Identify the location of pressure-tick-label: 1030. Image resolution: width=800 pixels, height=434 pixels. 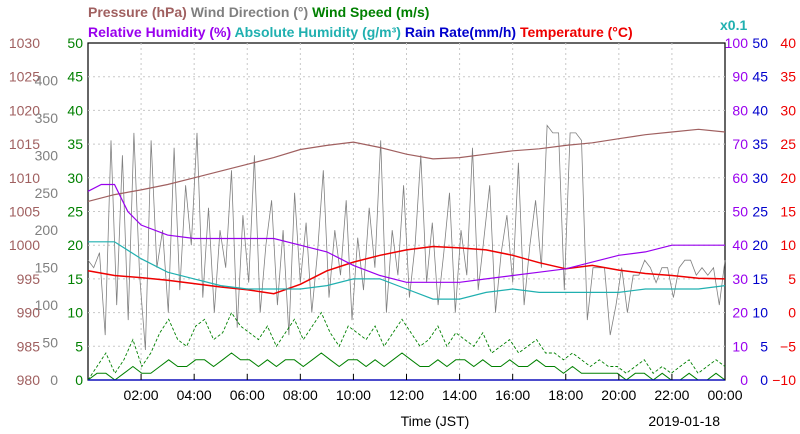
(24, 43).